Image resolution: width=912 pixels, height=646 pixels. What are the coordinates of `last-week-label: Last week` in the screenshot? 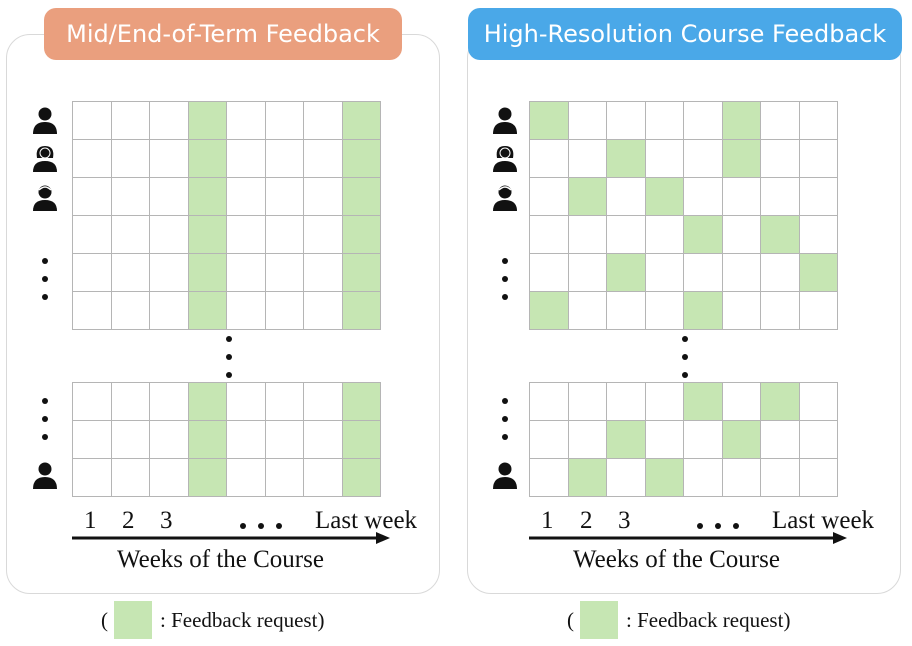 It's located at (823, 520).